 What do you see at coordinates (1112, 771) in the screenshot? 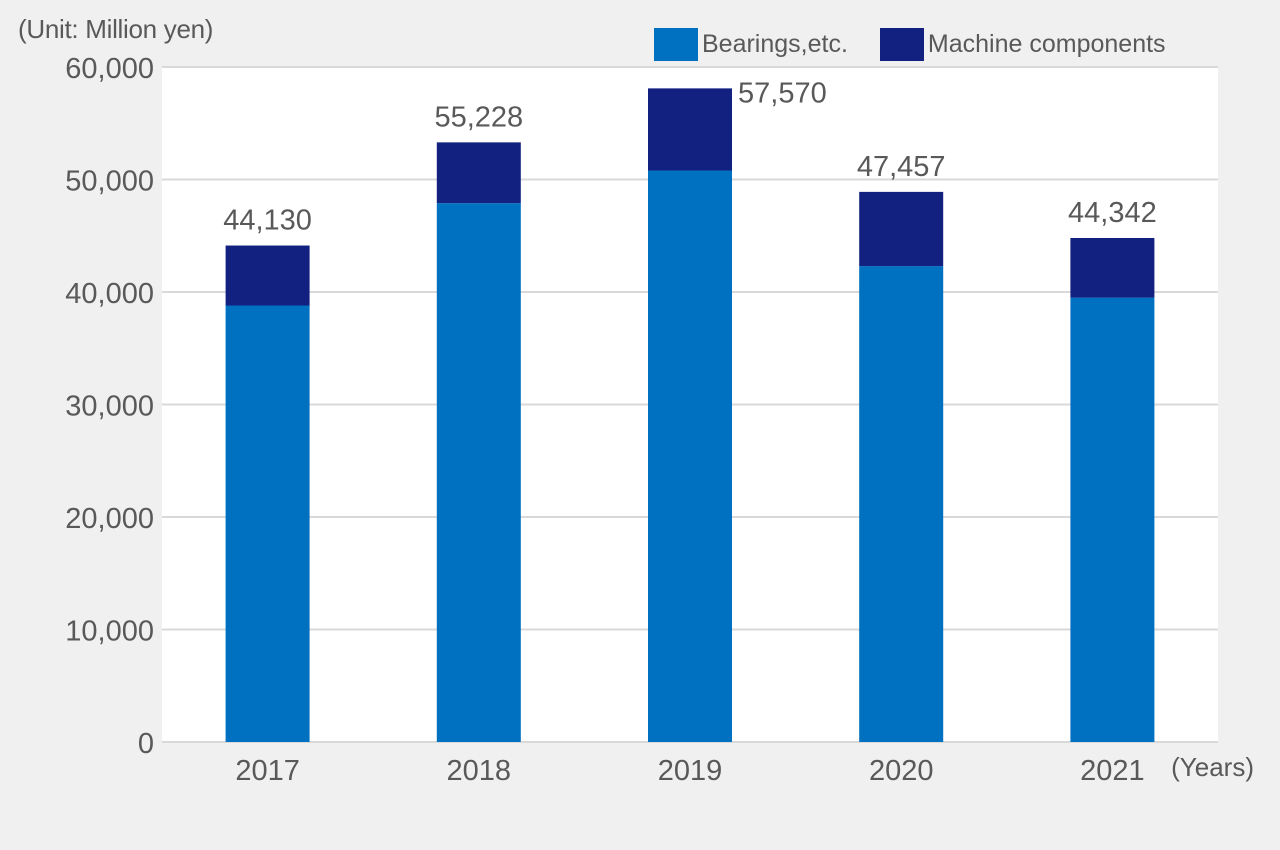
I see `x-tick-label: 2021` at bounding box center [1112, 771].